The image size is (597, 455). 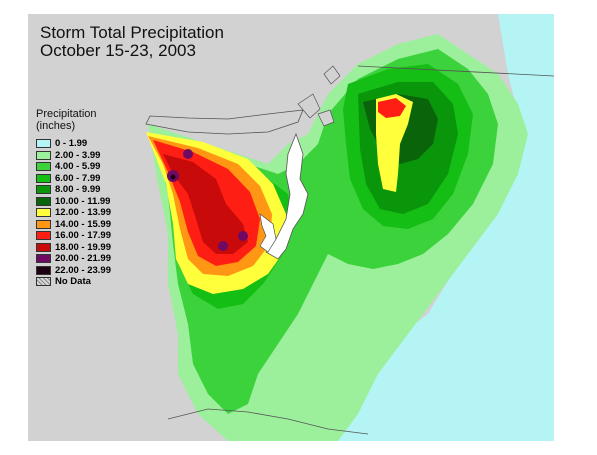 What do you see at coordinates (83, 201) in the screenshot?
I see `legend-label: 10.00 - 11.99` at bounding box center [83, 201].